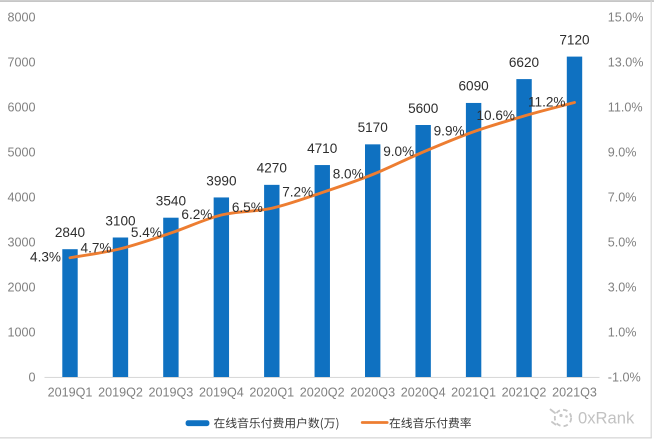  Describe the element at coordinates (626, 18) in the screenshot. I see `svg-text: 15.0%` at that location.